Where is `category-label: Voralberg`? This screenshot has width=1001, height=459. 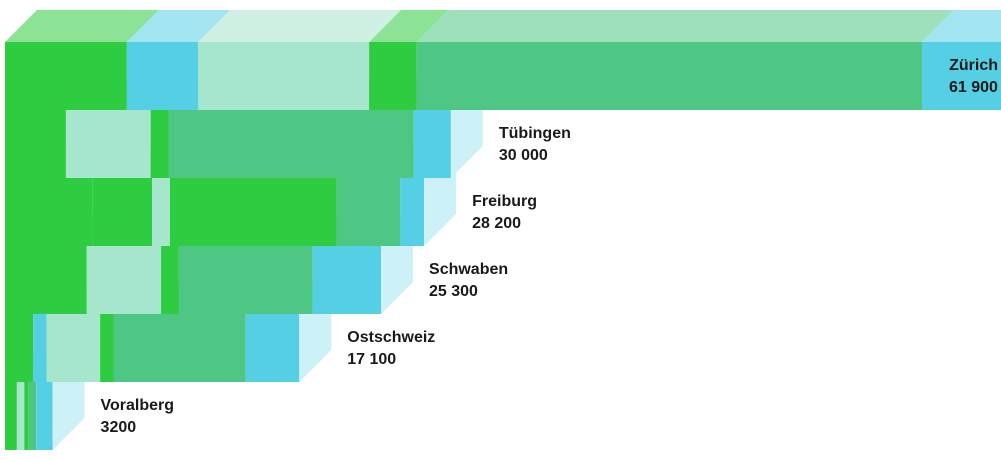
category-label: Voralberg is located at coordinates (137, 405).